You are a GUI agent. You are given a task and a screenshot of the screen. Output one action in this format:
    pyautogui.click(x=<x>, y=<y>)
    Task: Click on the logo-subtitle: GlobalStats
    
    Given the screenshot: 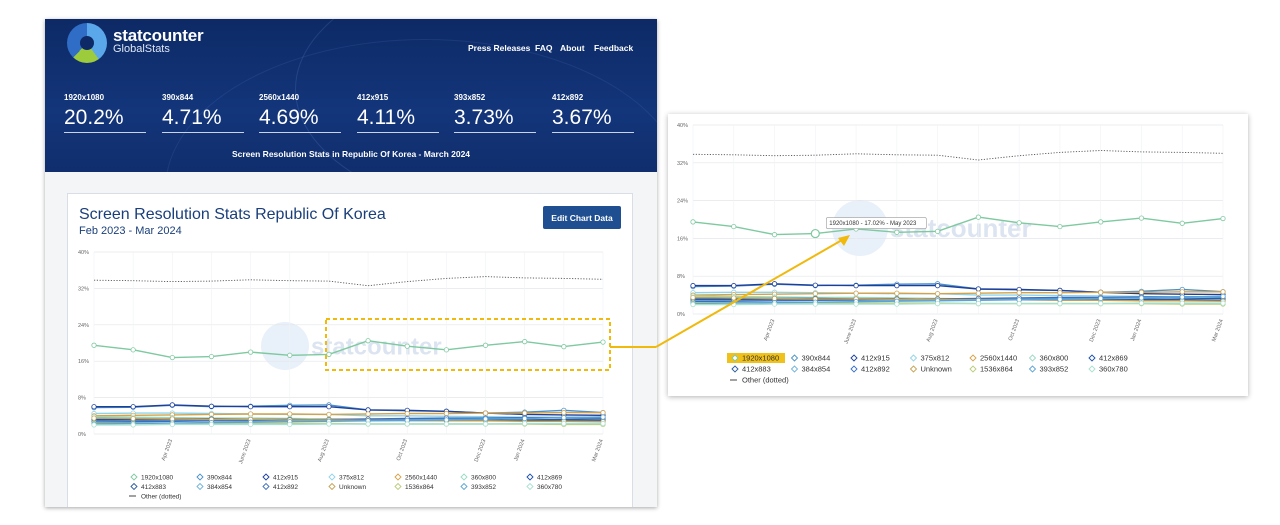 What is the action you would take?
    pyautogui.click(x=141, y=49)
    